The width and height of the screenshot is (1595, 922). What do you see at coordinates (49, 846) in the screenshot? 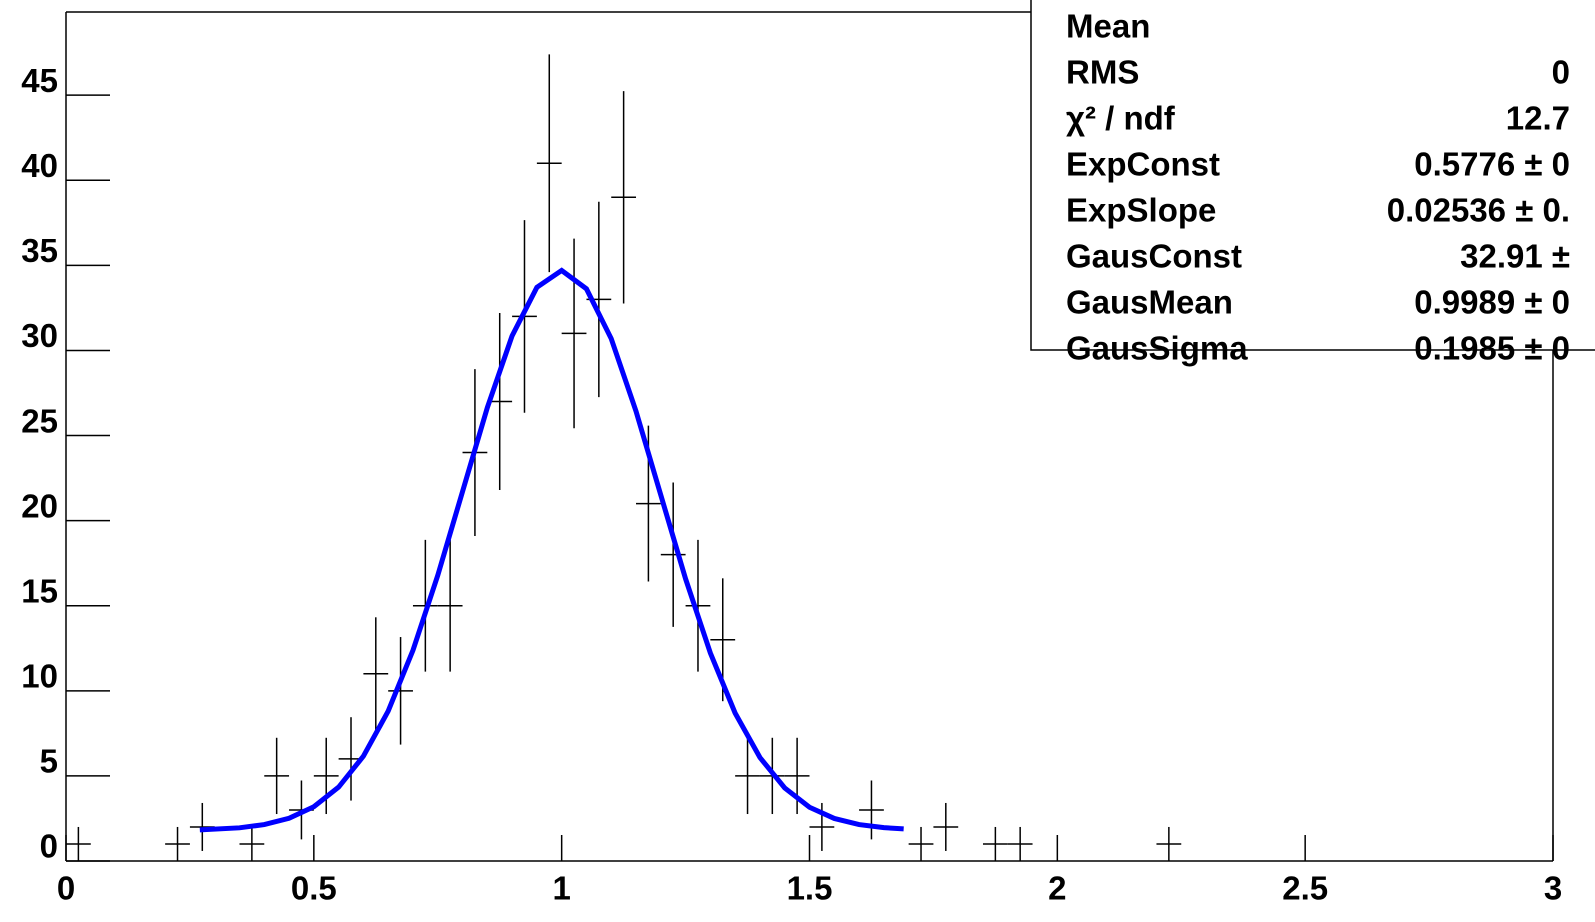
I see `y-tick-label: 0` at bounding box center [49, 846].